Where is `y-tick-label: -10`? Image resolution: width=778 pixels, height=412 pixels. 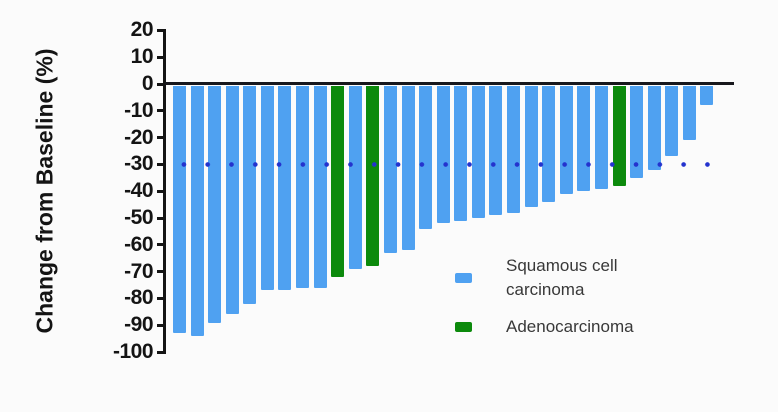
y-tick-label: -10 is located at coordinates (138, 110).